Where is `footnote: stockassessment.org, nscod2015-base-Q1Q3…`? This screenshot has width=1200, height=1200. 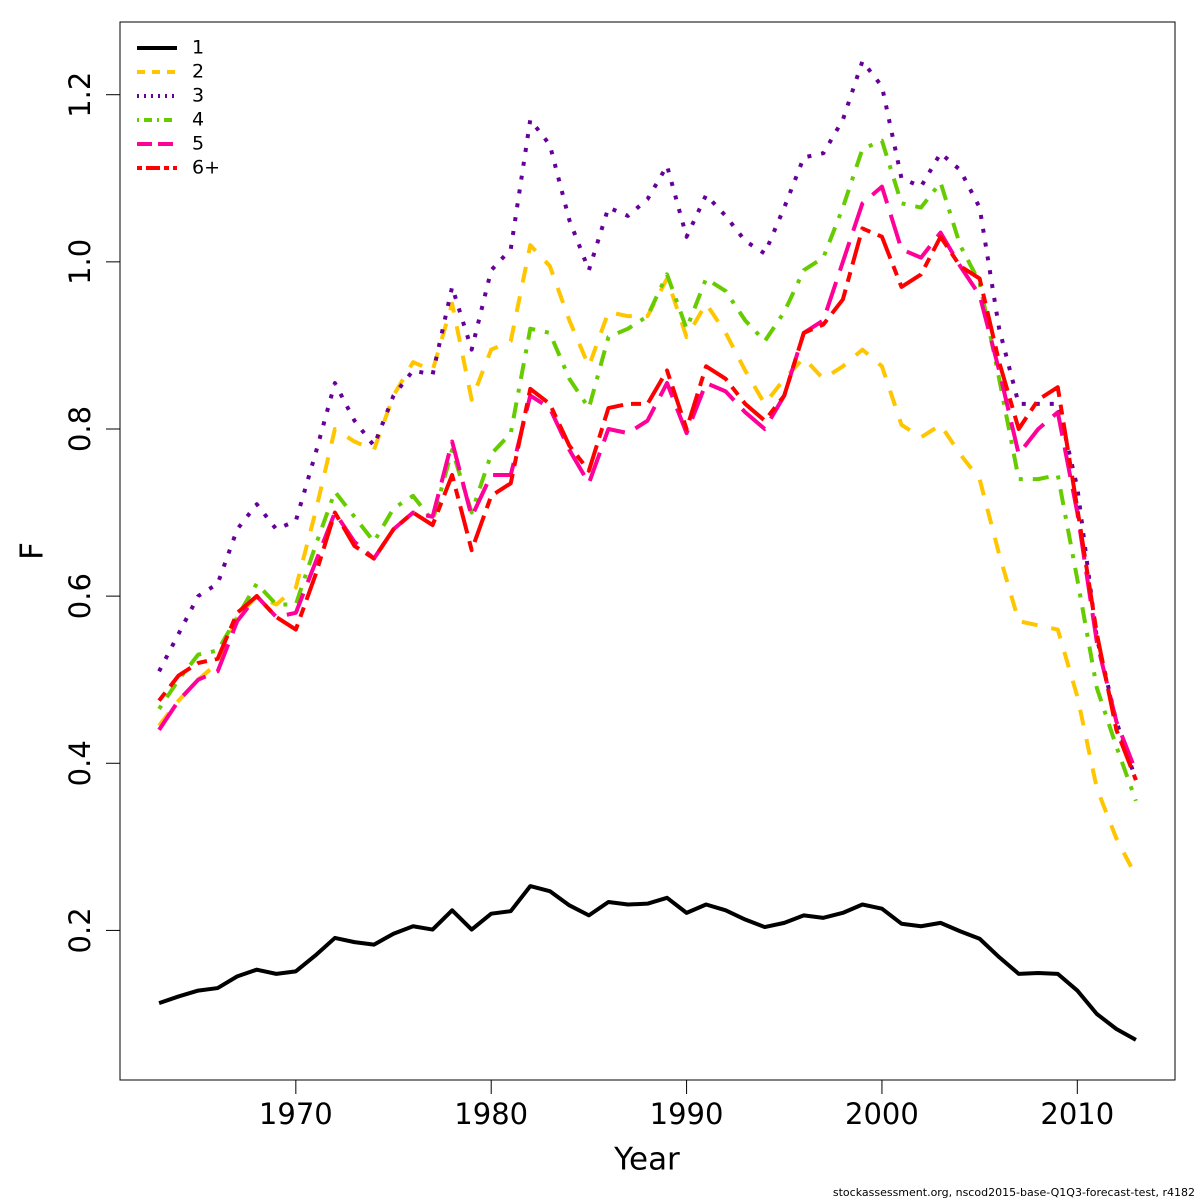
footnote: stockassessment.org, nscod2015-base-Q1Q3… is located at coordinates (1014, 1192).